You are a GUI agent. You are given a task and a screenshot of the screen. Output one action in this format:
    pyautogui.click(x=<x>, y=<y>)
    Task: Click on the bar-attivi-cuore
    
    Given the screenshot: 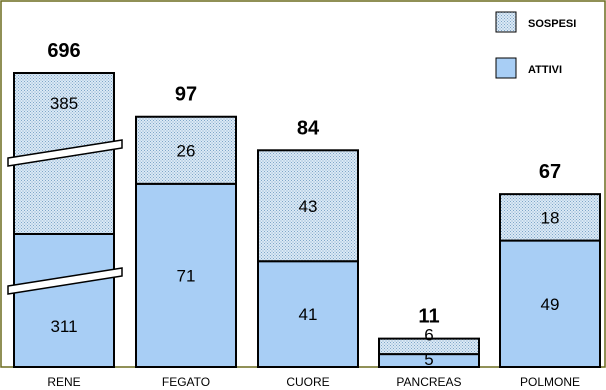 What is the action you would take?
    pyautogui.click(x=308, y=314)
    